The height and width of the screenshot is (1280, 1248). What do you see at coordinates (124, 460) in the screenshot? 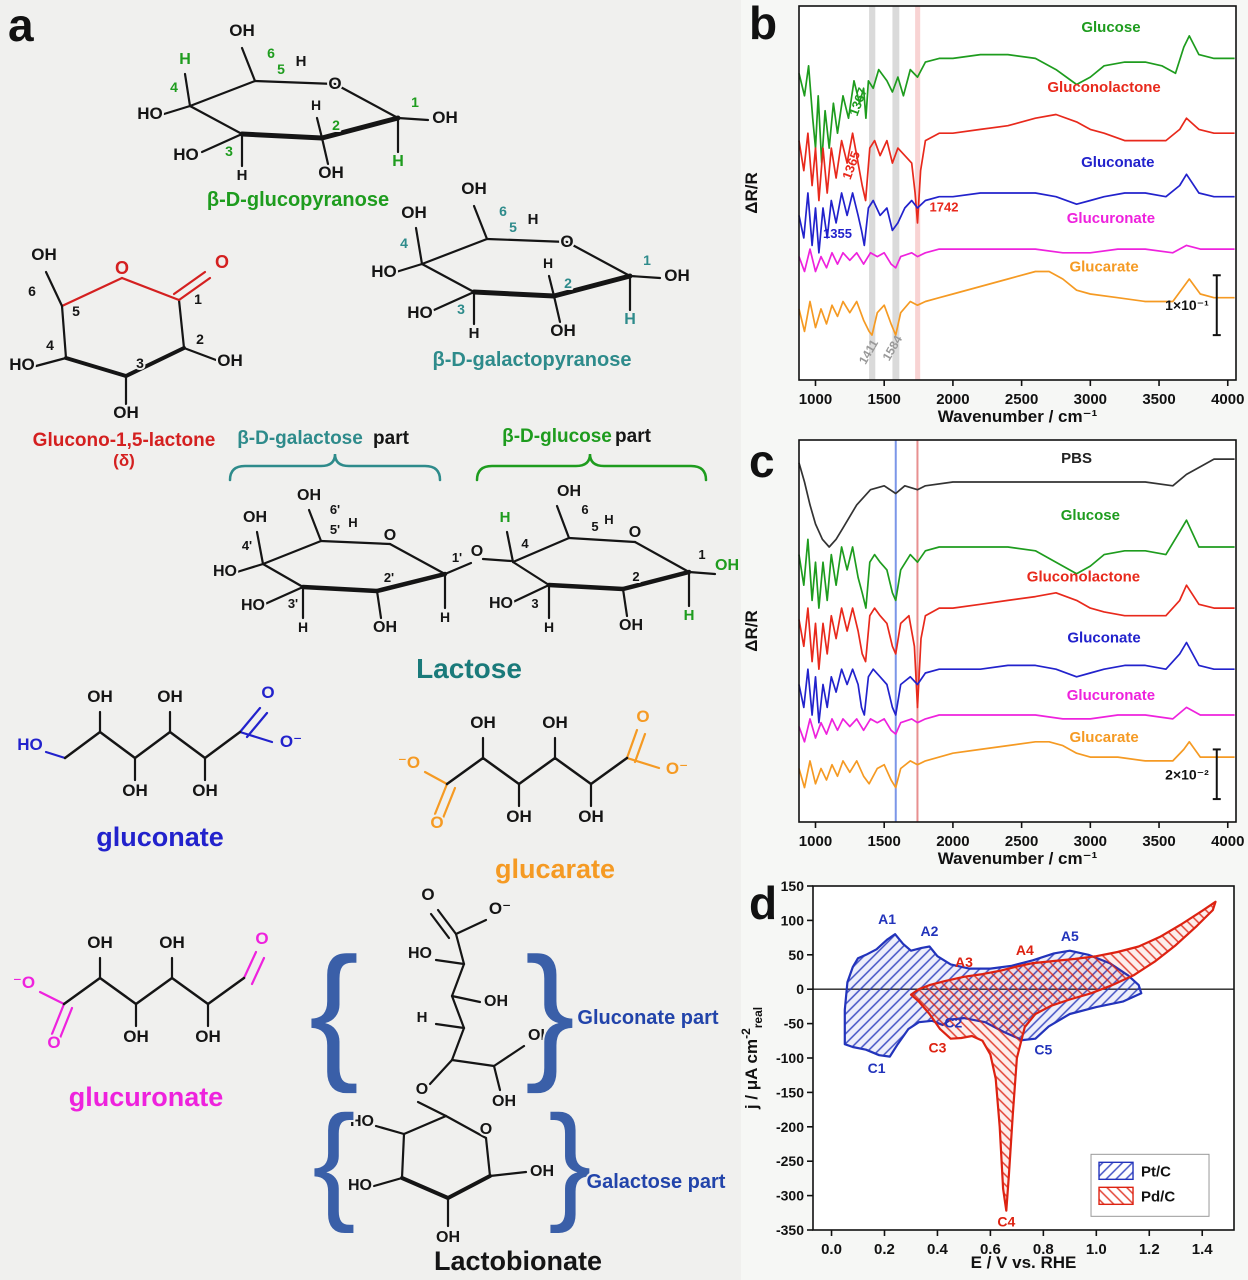
I see `svg-text: (δ)` at bounding box center [124, 460].